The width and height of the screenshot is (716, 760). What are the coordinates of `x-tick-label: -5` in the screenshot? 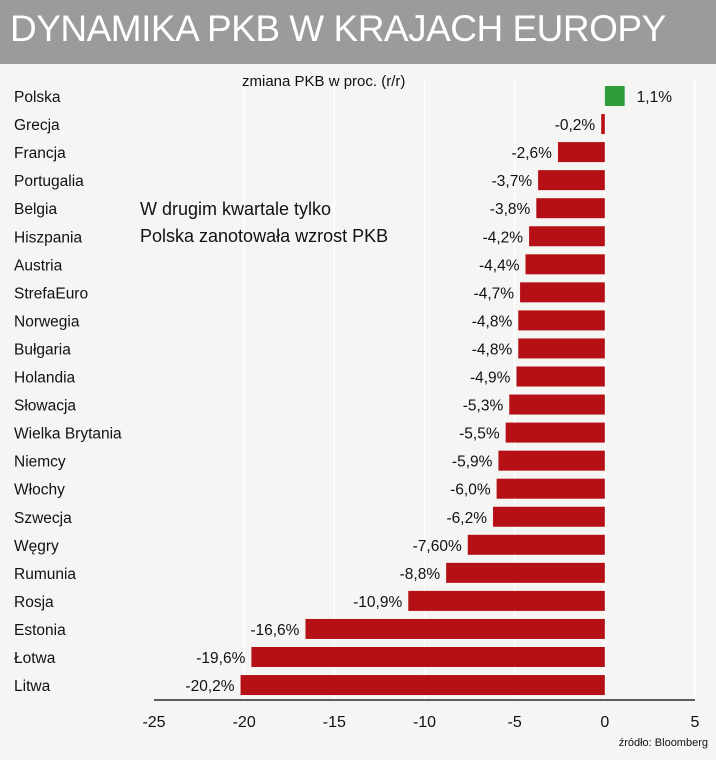 It's located at (515, 722).